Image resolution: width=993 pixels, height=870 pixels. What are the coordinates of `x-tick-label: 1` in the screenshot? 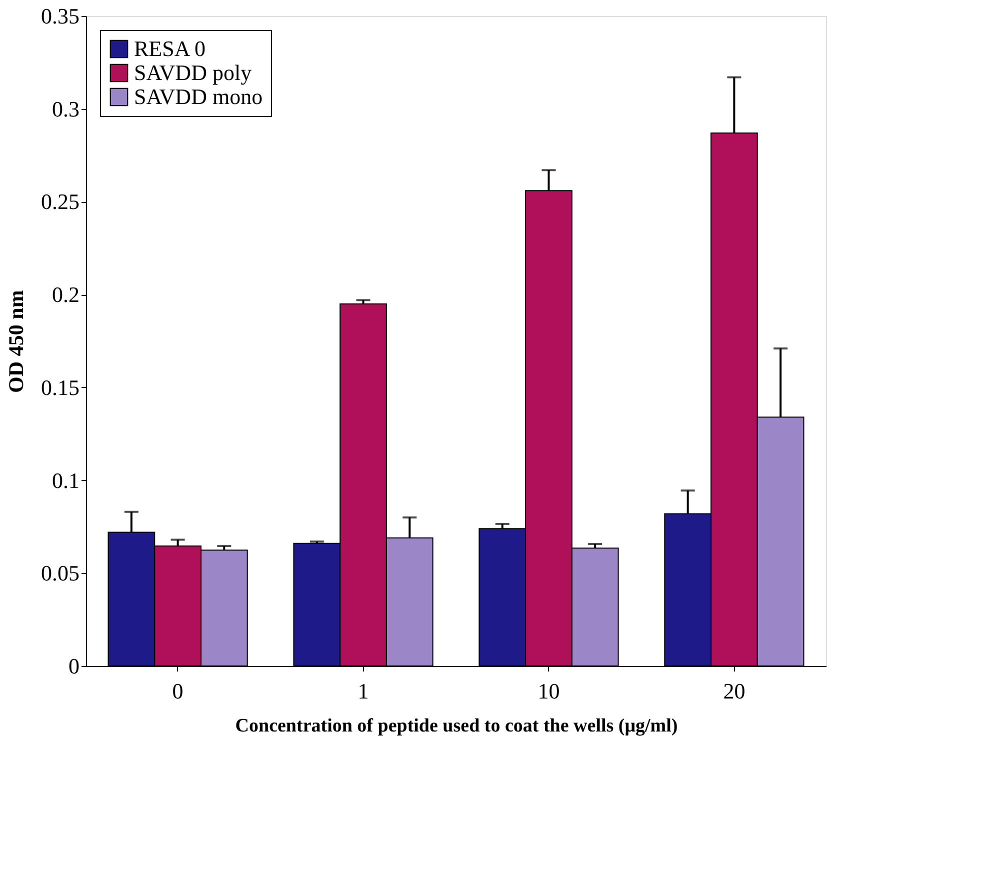 It's located at (363, 691).